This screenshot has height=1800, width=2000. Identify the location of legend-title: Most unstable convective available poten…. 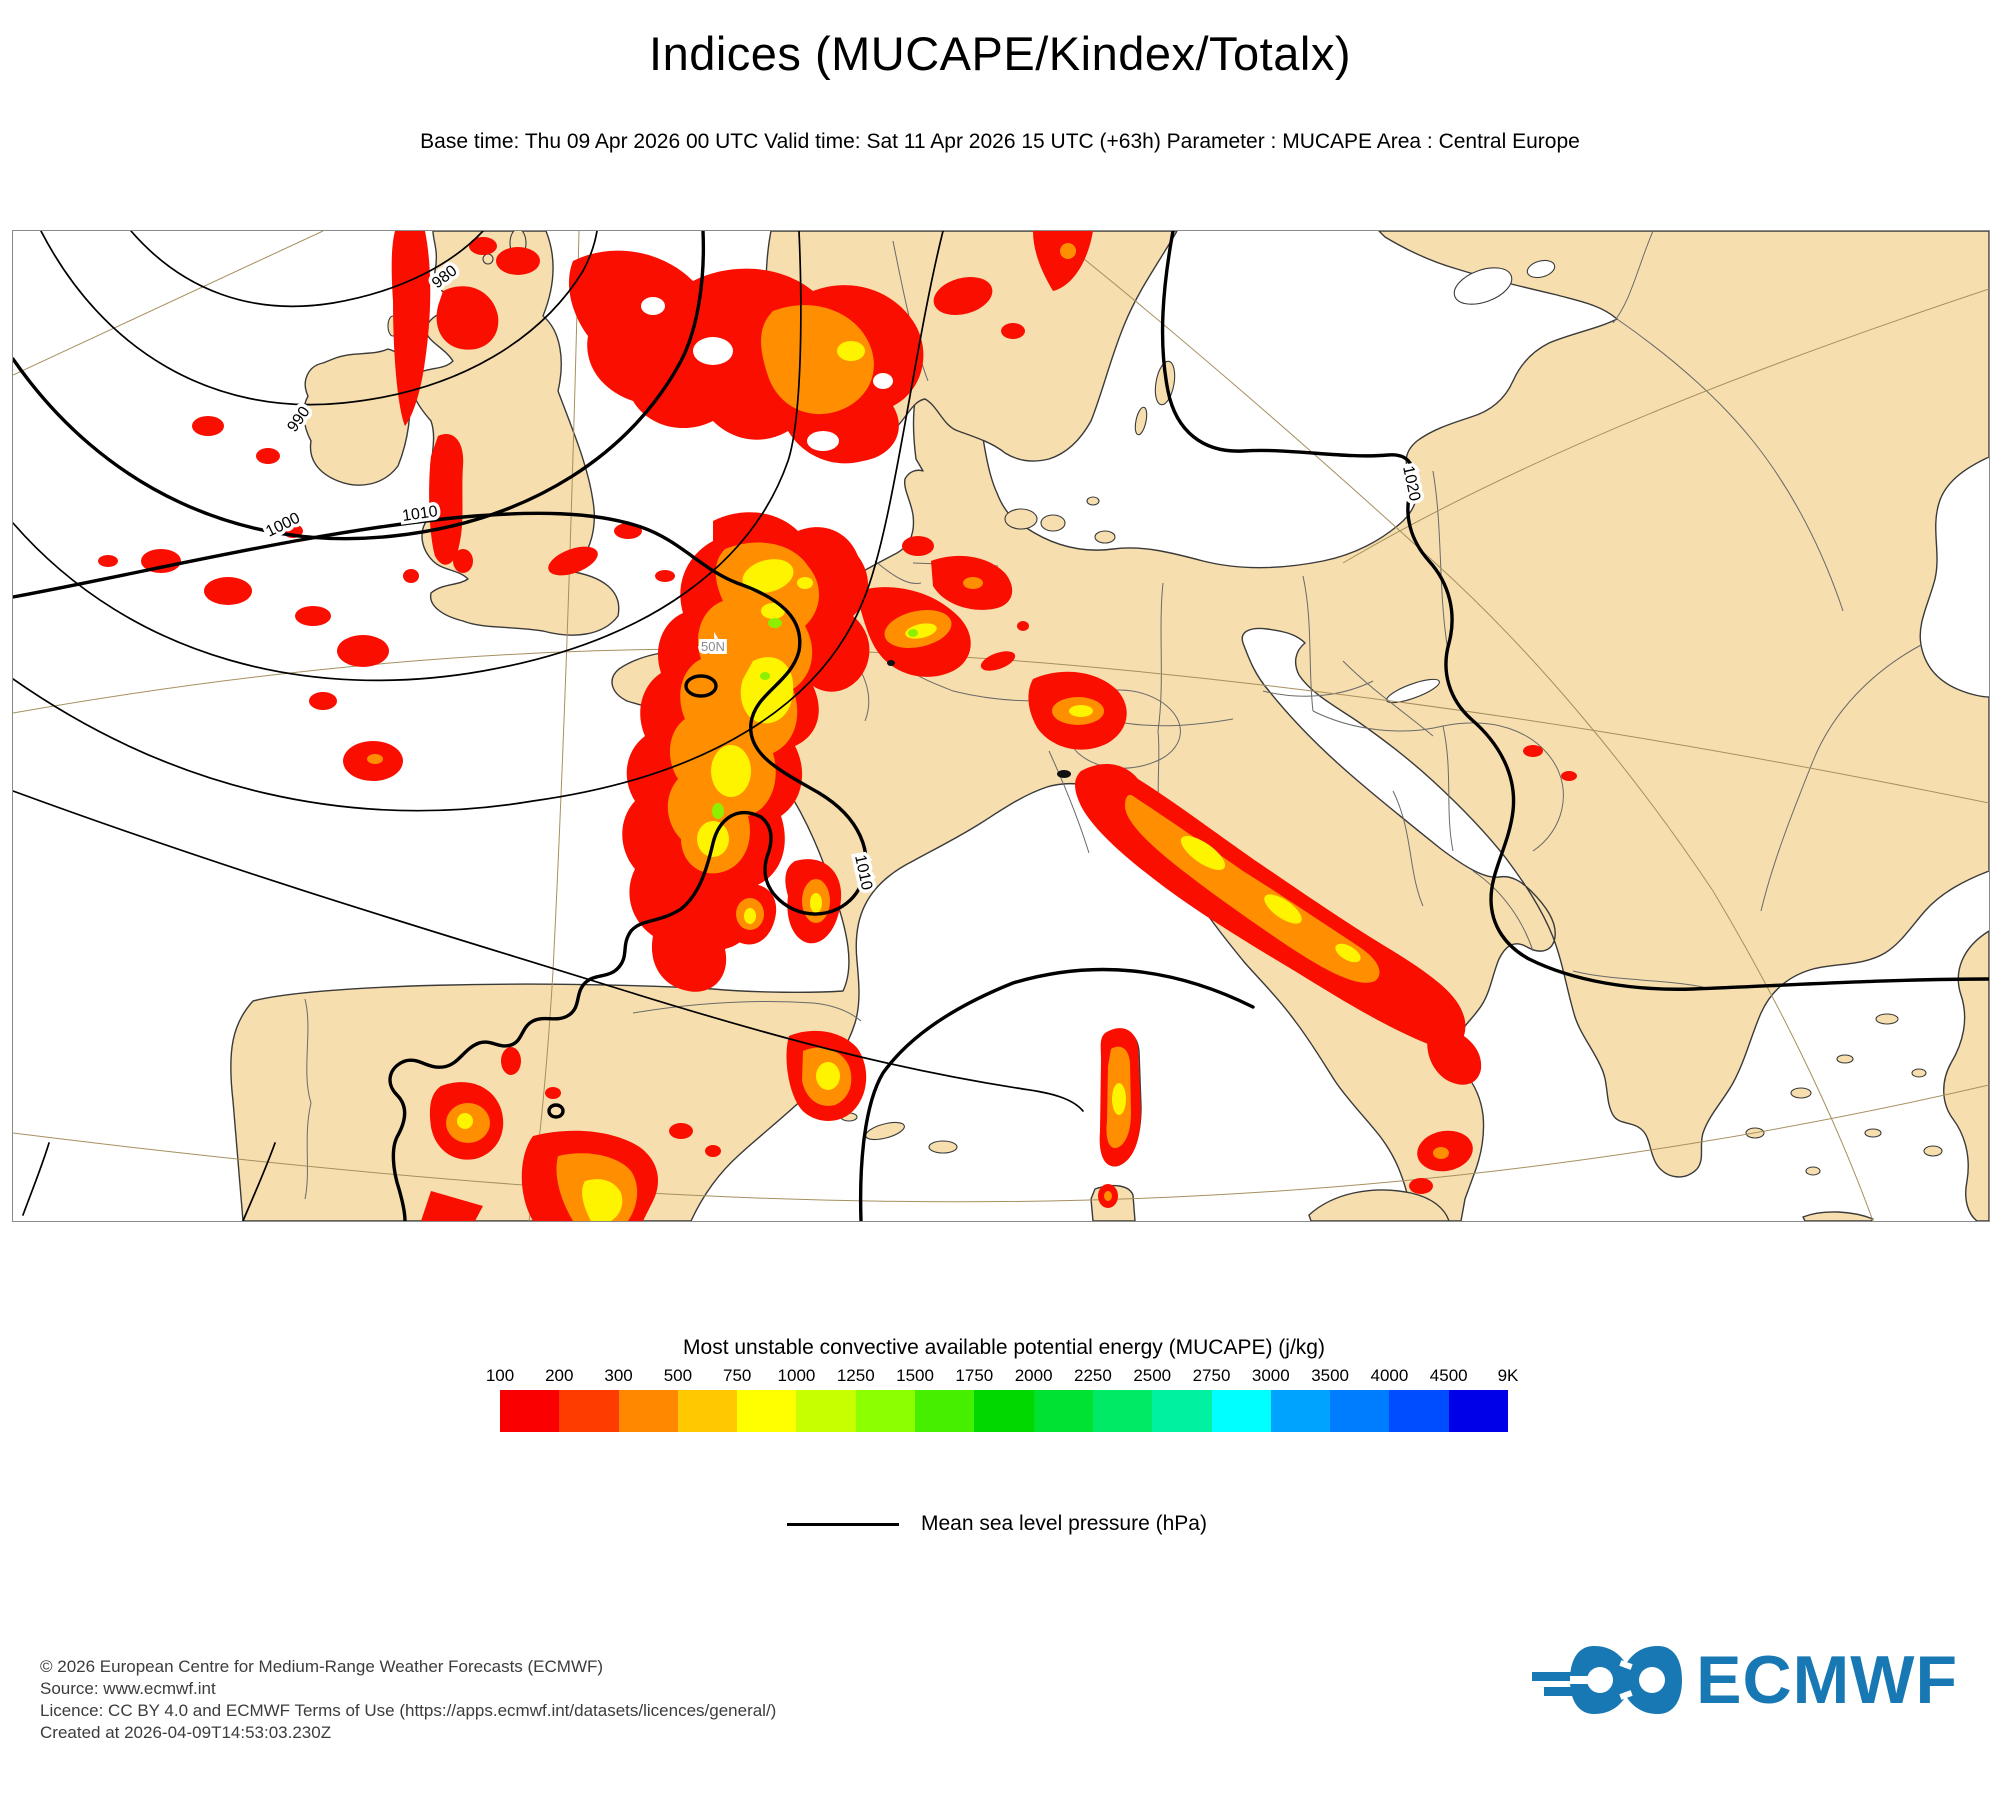
(1004, 1347).